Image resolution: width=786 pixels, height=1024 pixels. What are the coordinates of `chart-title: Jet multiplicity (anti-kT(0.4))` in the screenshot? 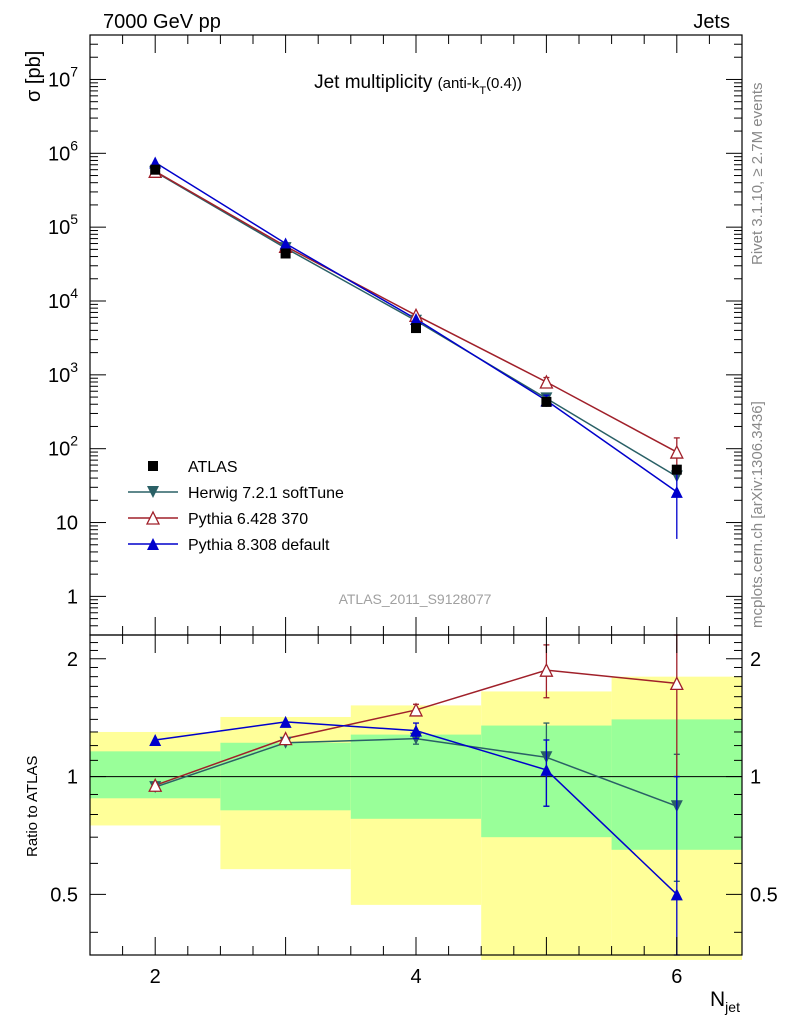 It's located at (418, 84).